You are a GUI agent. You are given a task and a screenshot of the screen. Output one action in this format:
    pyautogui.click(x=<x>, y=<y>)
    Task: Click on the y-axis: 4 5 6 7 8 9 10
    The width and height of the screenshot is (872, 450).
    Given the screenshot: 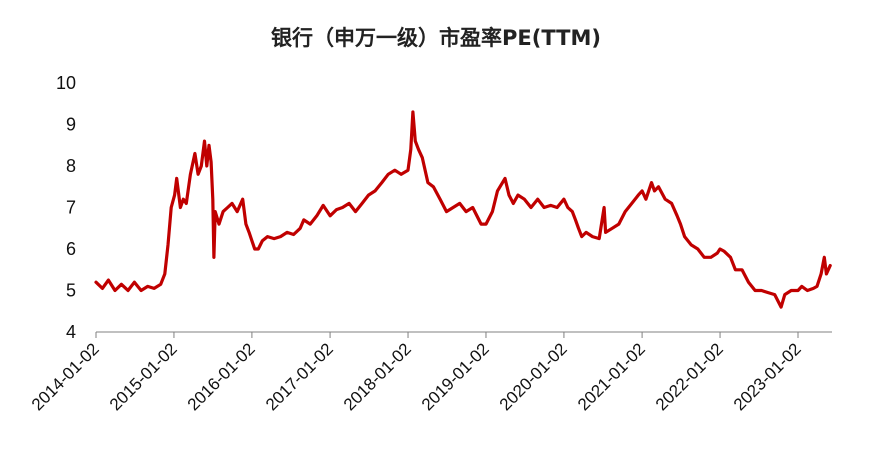 What is the action you would take?
    pyautogui.click(x=66, y=207)
    